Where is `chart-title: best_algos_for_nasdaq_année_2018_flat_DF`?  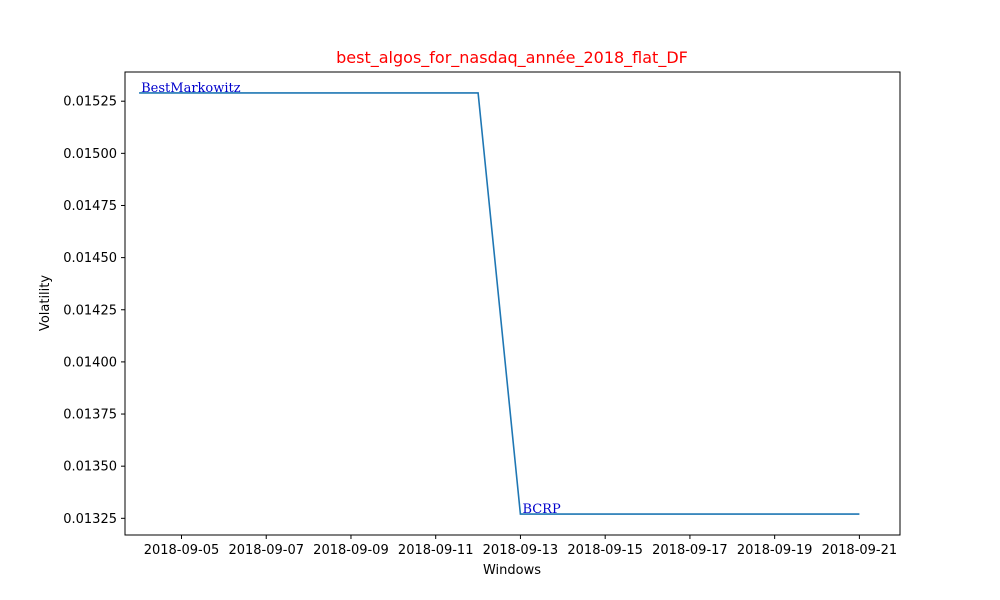
chart-title: best_algos_for_nasdaq_année_2018_flat_DF is located at coordinates (512, 58).